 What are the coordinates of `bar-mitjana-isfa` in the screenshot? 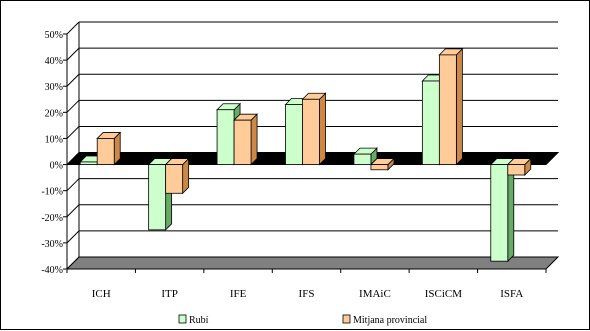 It's located at (519, 166).